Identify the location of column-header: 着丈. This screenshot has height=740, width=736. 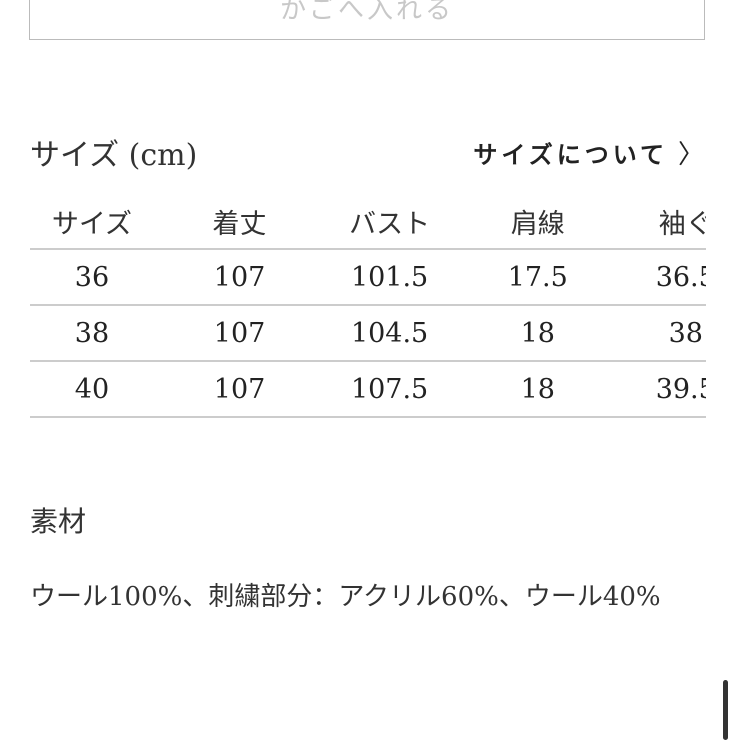
(239, 224).